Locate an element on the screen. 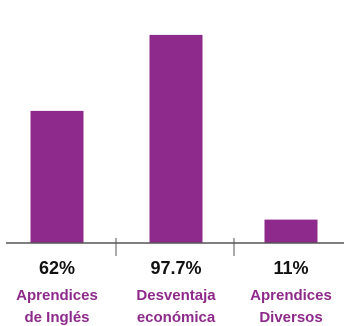  value-label-1: 62% is located at coordinates (57, 268).